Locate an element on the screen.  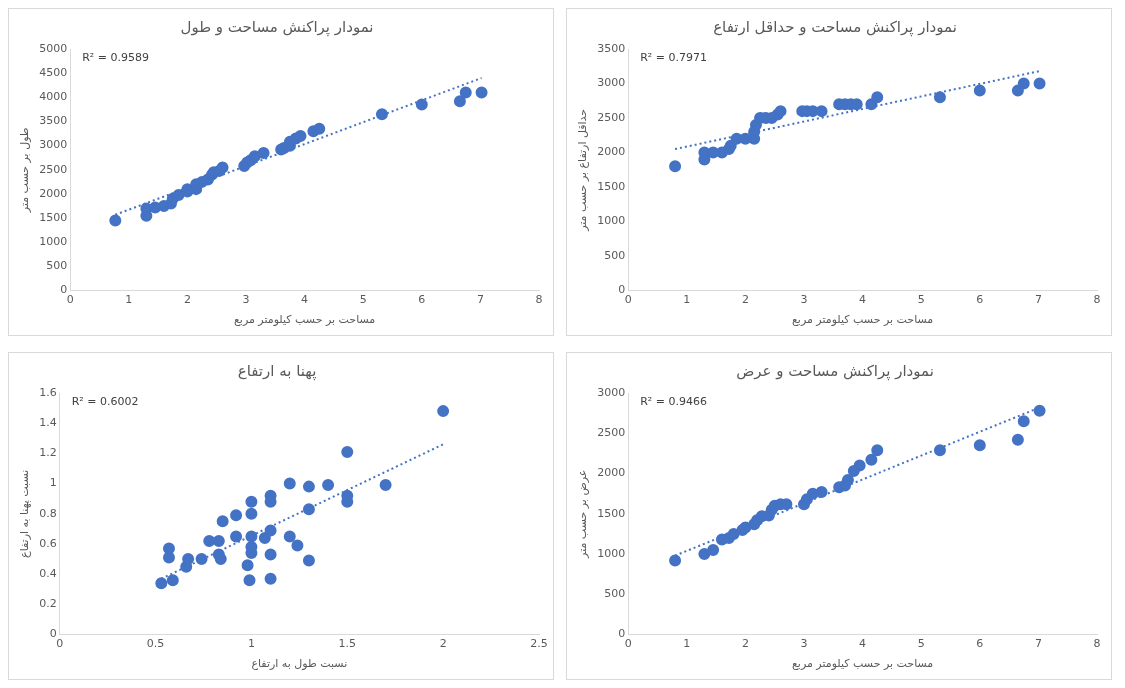
y-tick-label: 0.2 is located at coordinates (48, 604).